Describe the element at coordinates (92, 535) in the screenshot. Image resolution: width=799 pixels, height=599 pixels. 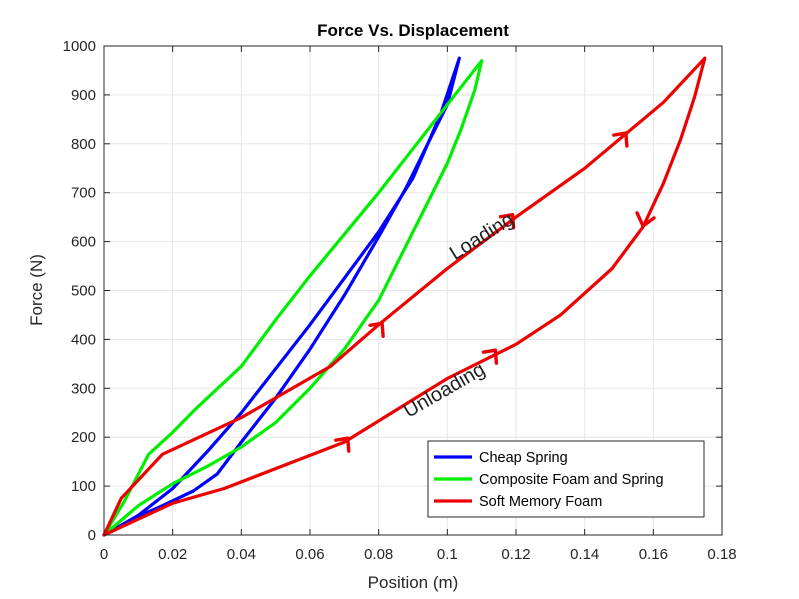
I see `y-tick-label: 0` at that location.